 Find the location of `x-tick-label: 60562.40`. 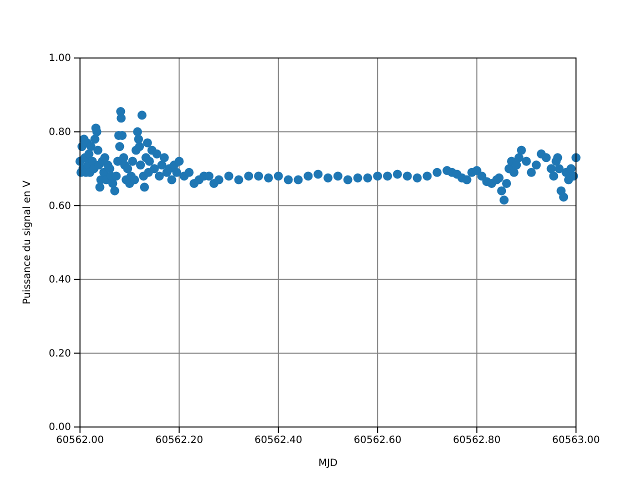

x-tick-label: 60562.40 is located at coordinates (278, 440).